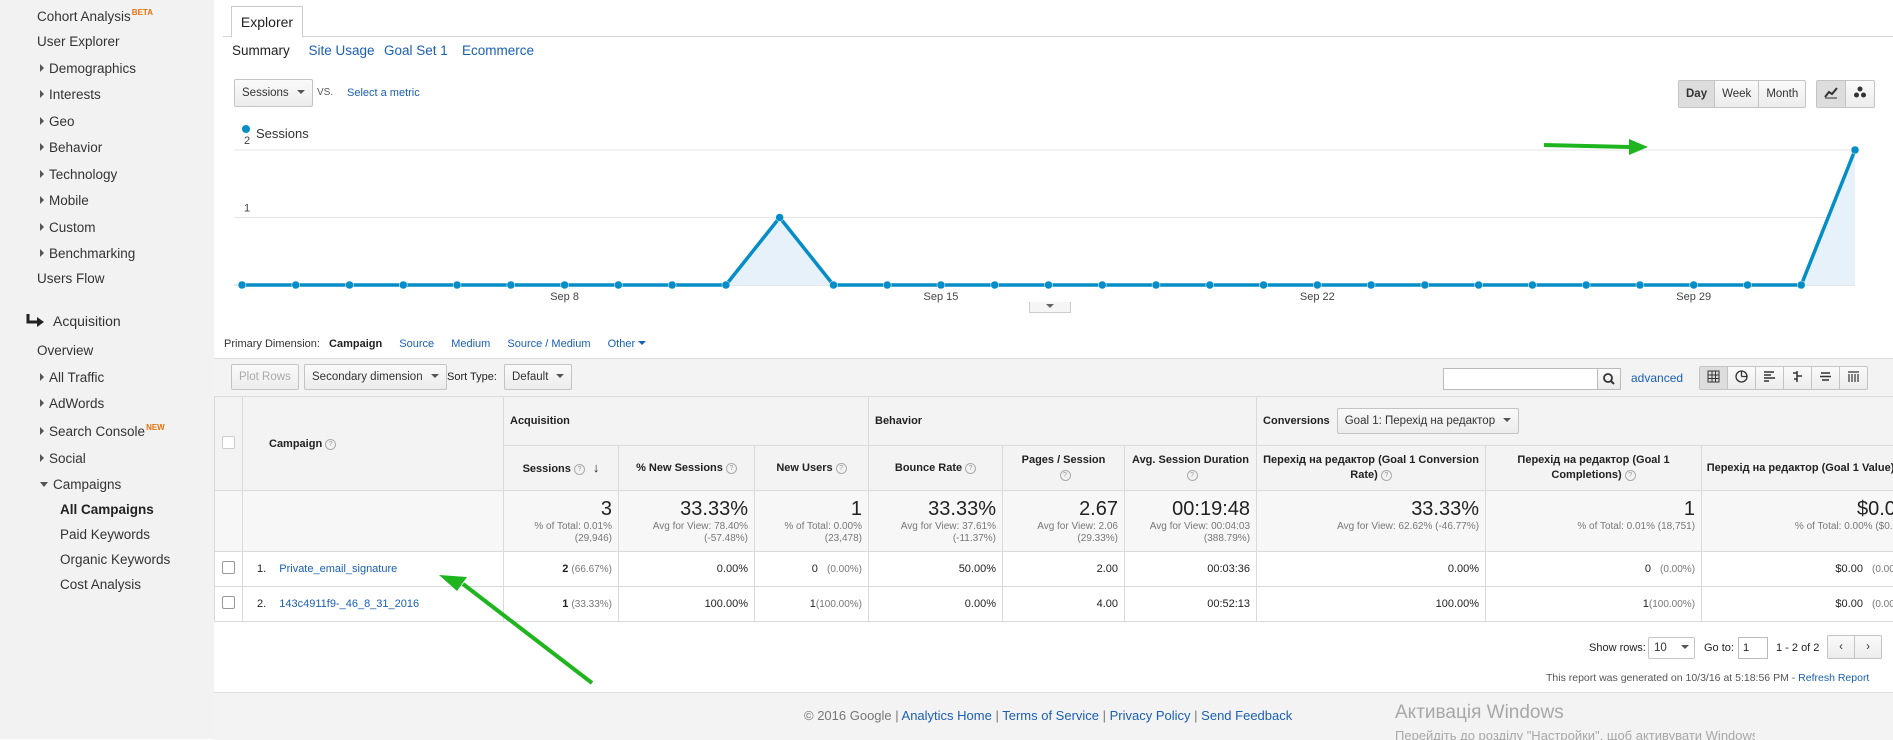  Describe the element at coordinates (64, 200) in the screenshot. I see `sidebar-item-mobile: Mobile` at that location.